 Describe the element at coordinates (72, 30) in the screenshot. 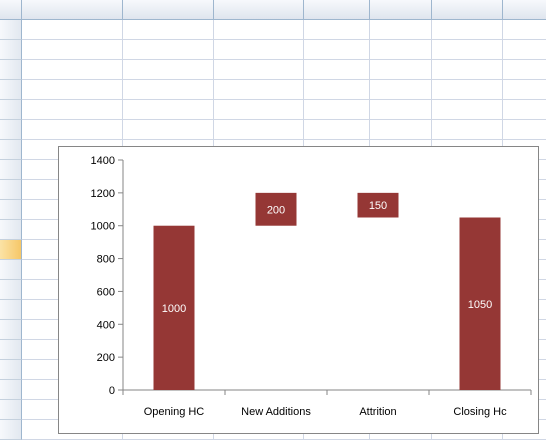

I see `cell-a1` at that location.